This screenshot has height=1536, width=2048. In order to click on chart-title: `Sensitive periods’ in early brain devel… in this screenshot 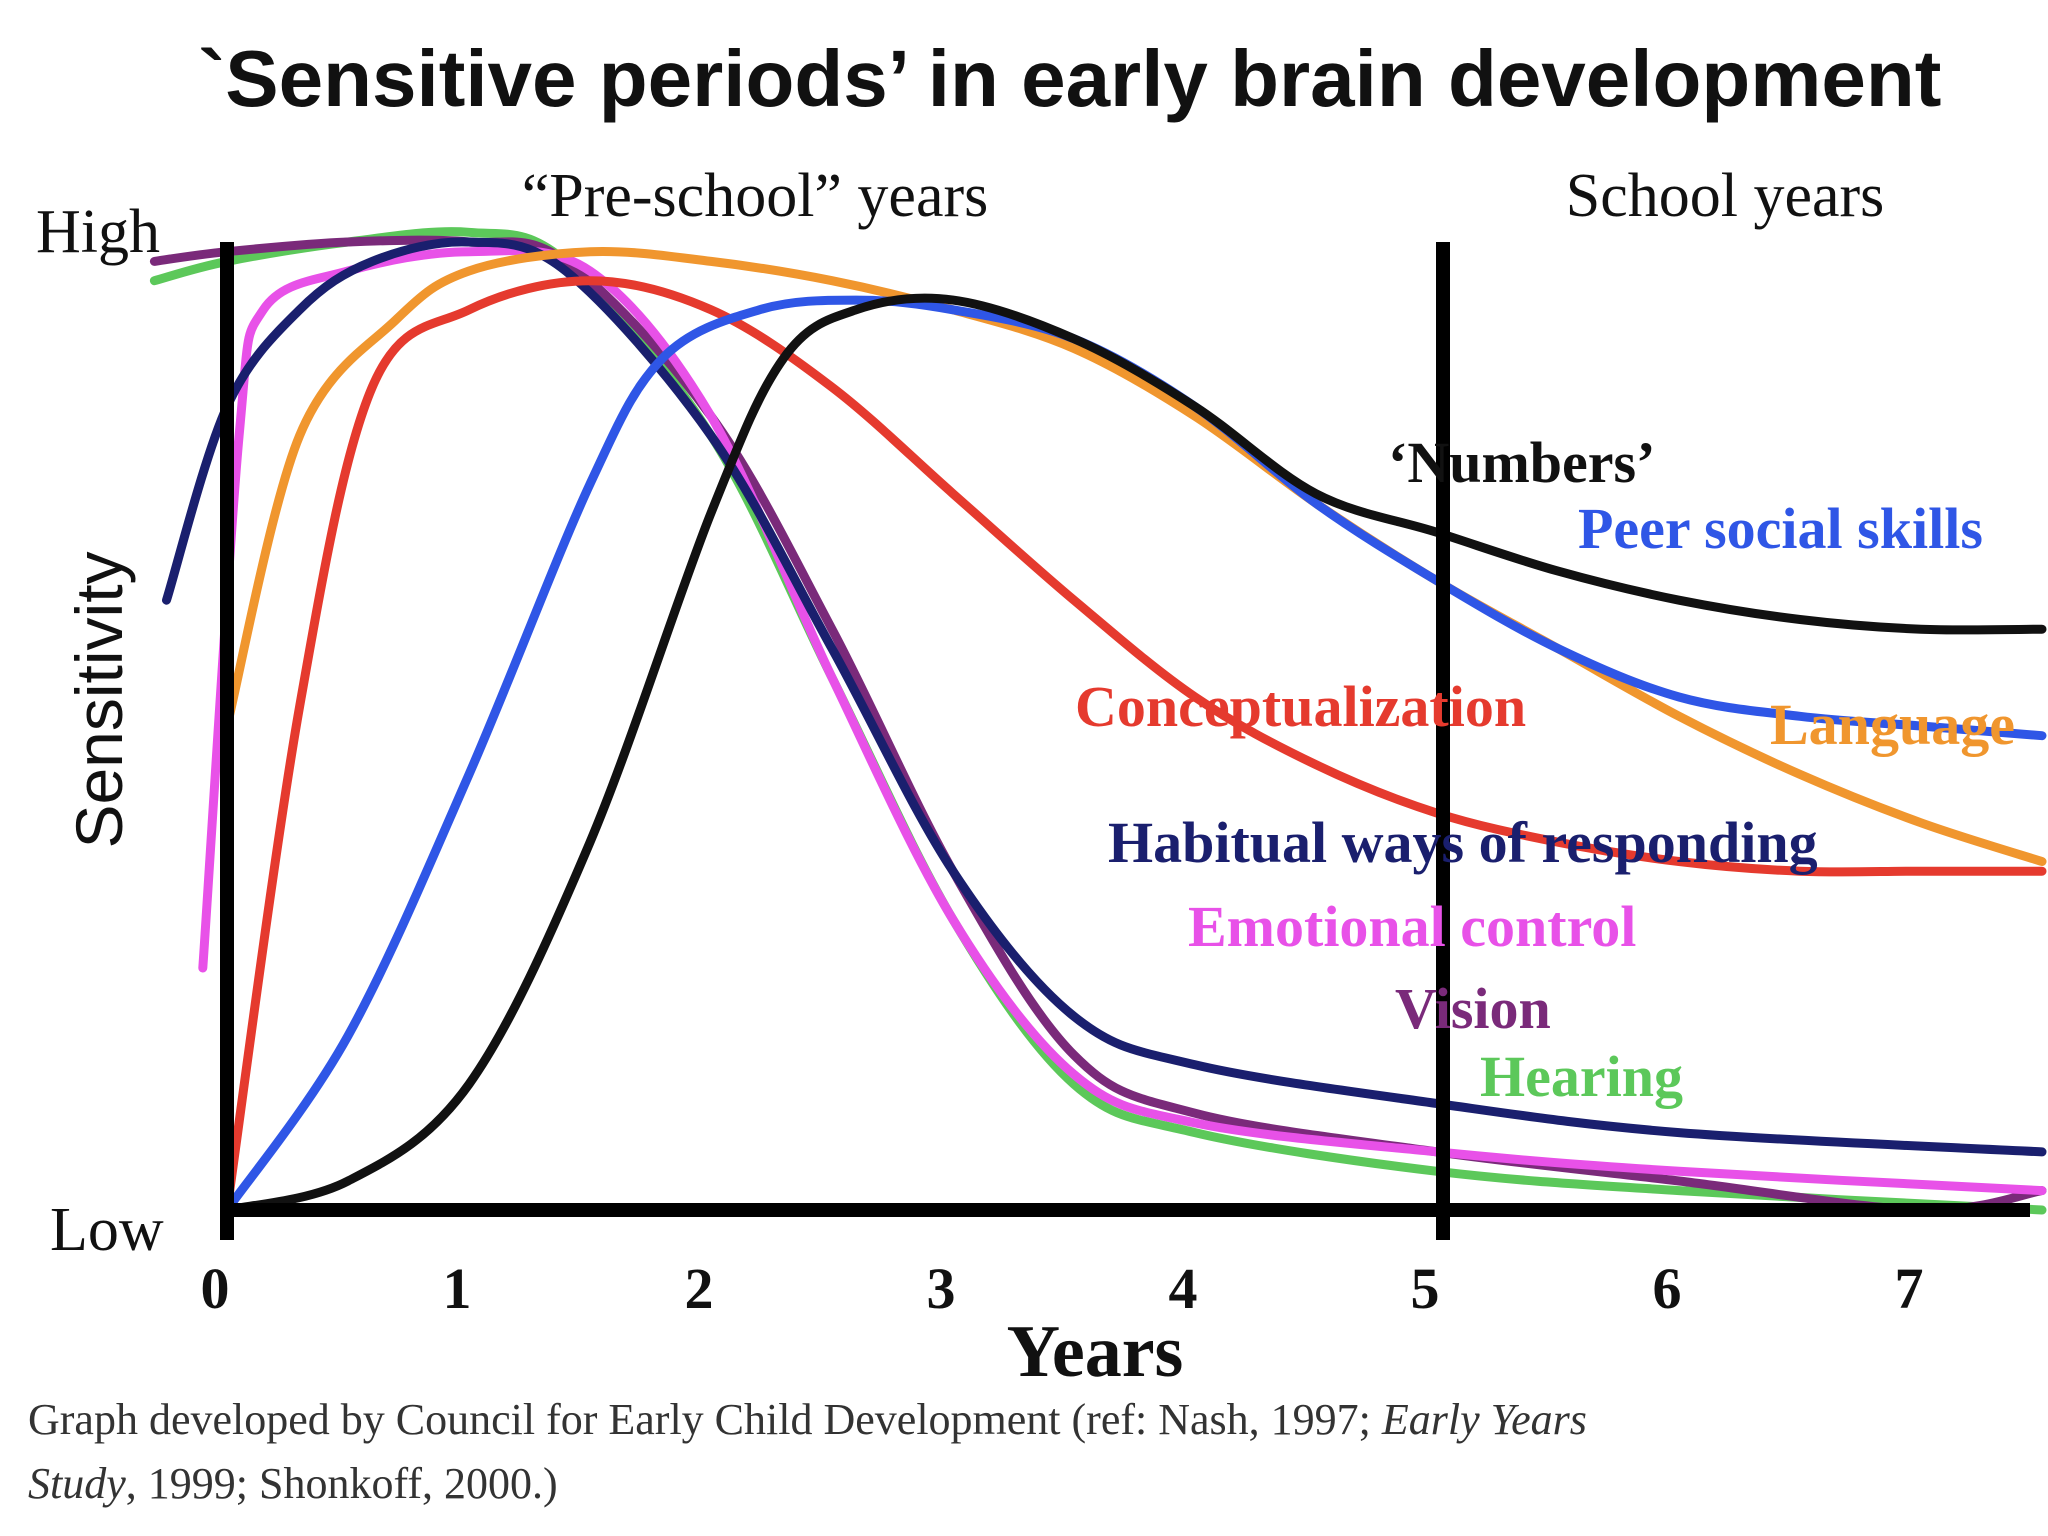, I will do `click(1070, 78)`.